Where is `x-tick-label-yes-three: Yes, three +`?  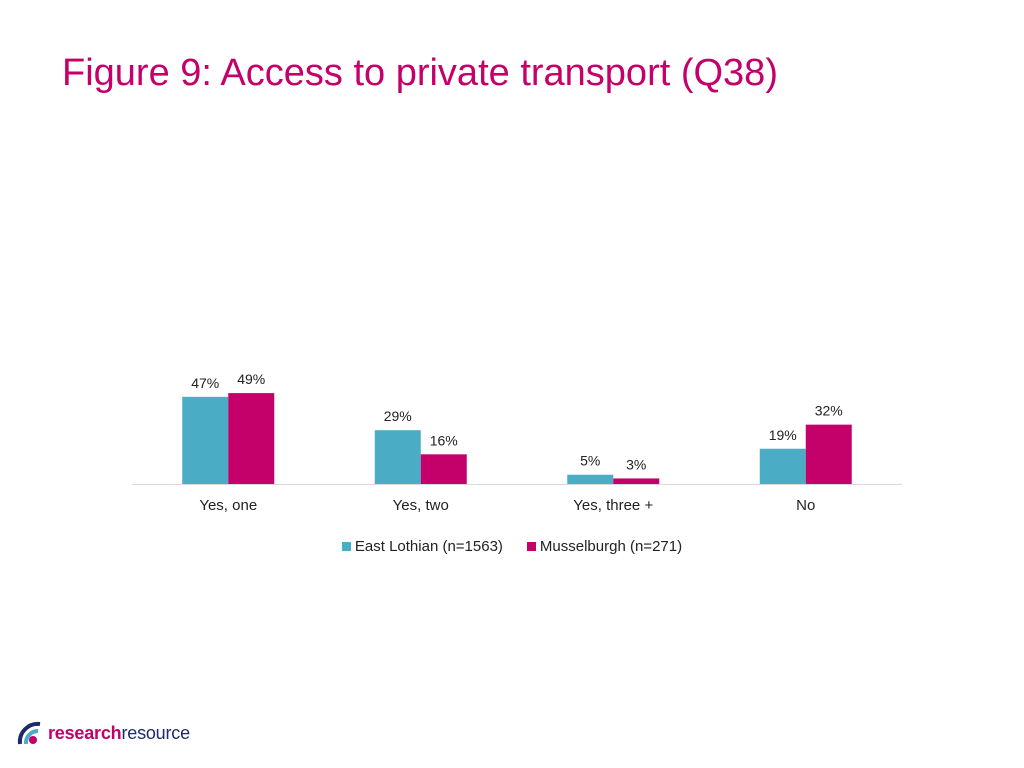 x-tick-label-yes-three: Yes, three + is located at coordinates (613, 505).